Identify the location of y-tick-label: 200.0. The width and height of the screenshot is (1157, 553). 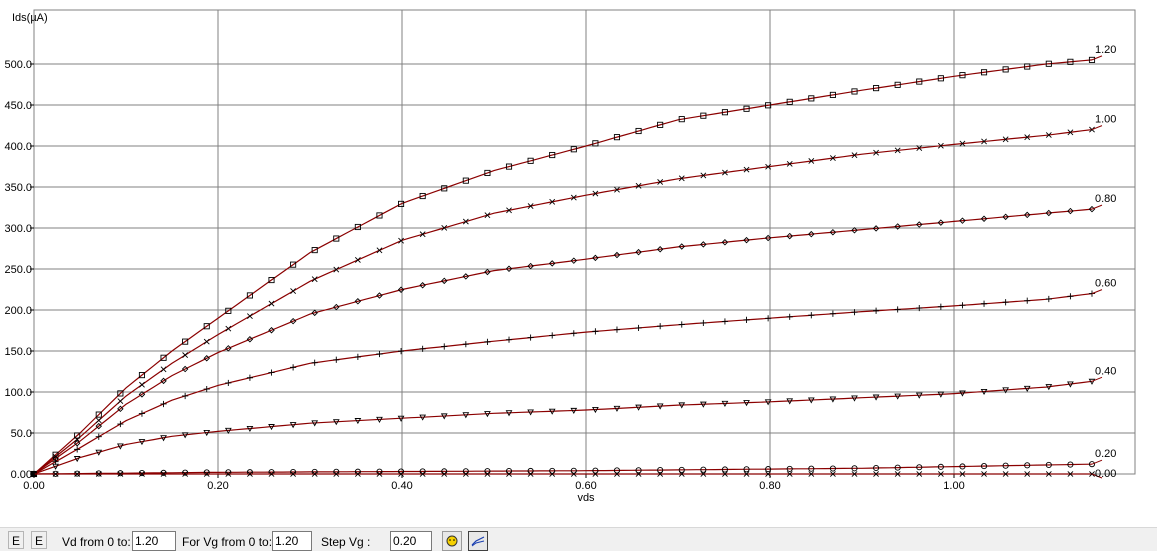
(18, 311).